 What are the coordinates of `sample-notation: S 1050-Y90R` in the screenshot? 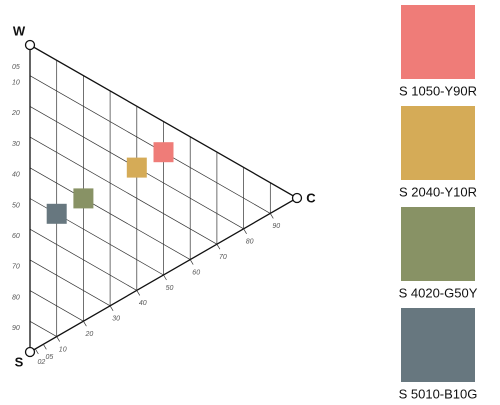 It's located at (438, 90).